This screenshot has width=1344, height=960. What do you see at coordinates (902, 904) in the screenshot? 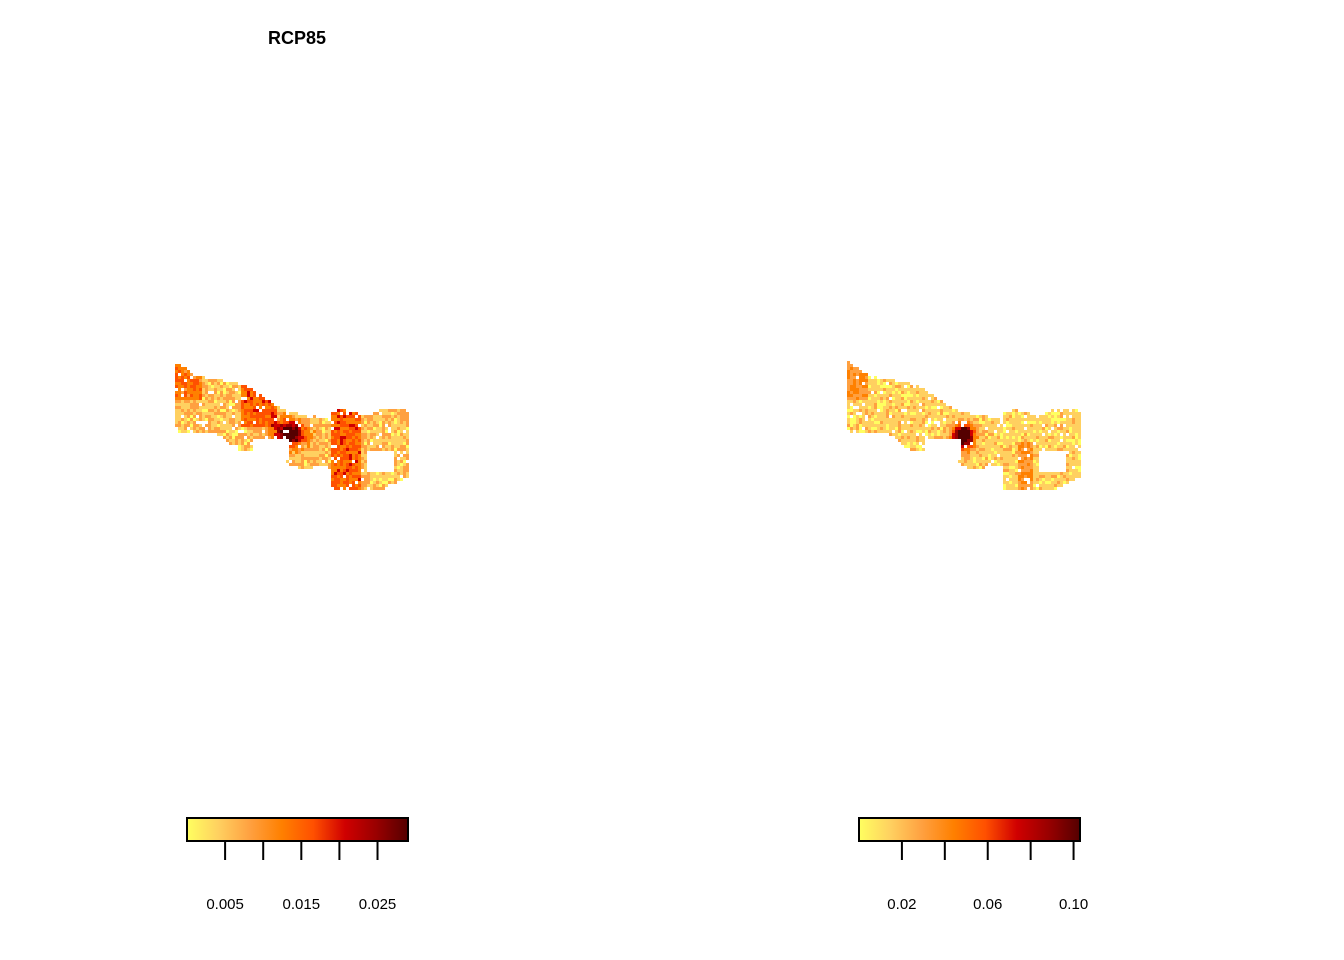
I see `legend-tick-label: 0.02` at bounding box center [902, 904].